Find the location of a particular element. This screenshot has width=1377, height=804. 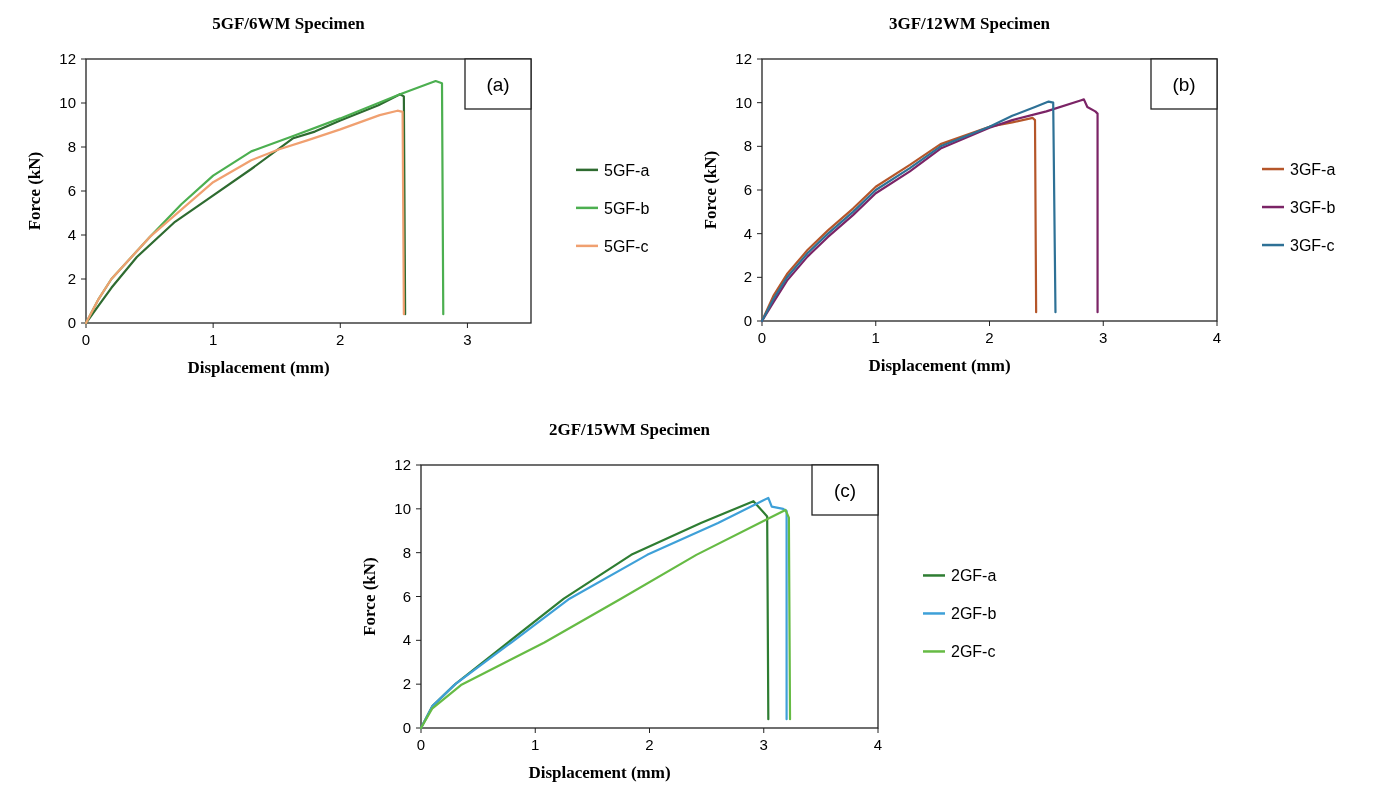

legend-label: 2GF-a is located at coordinates (974, 576).